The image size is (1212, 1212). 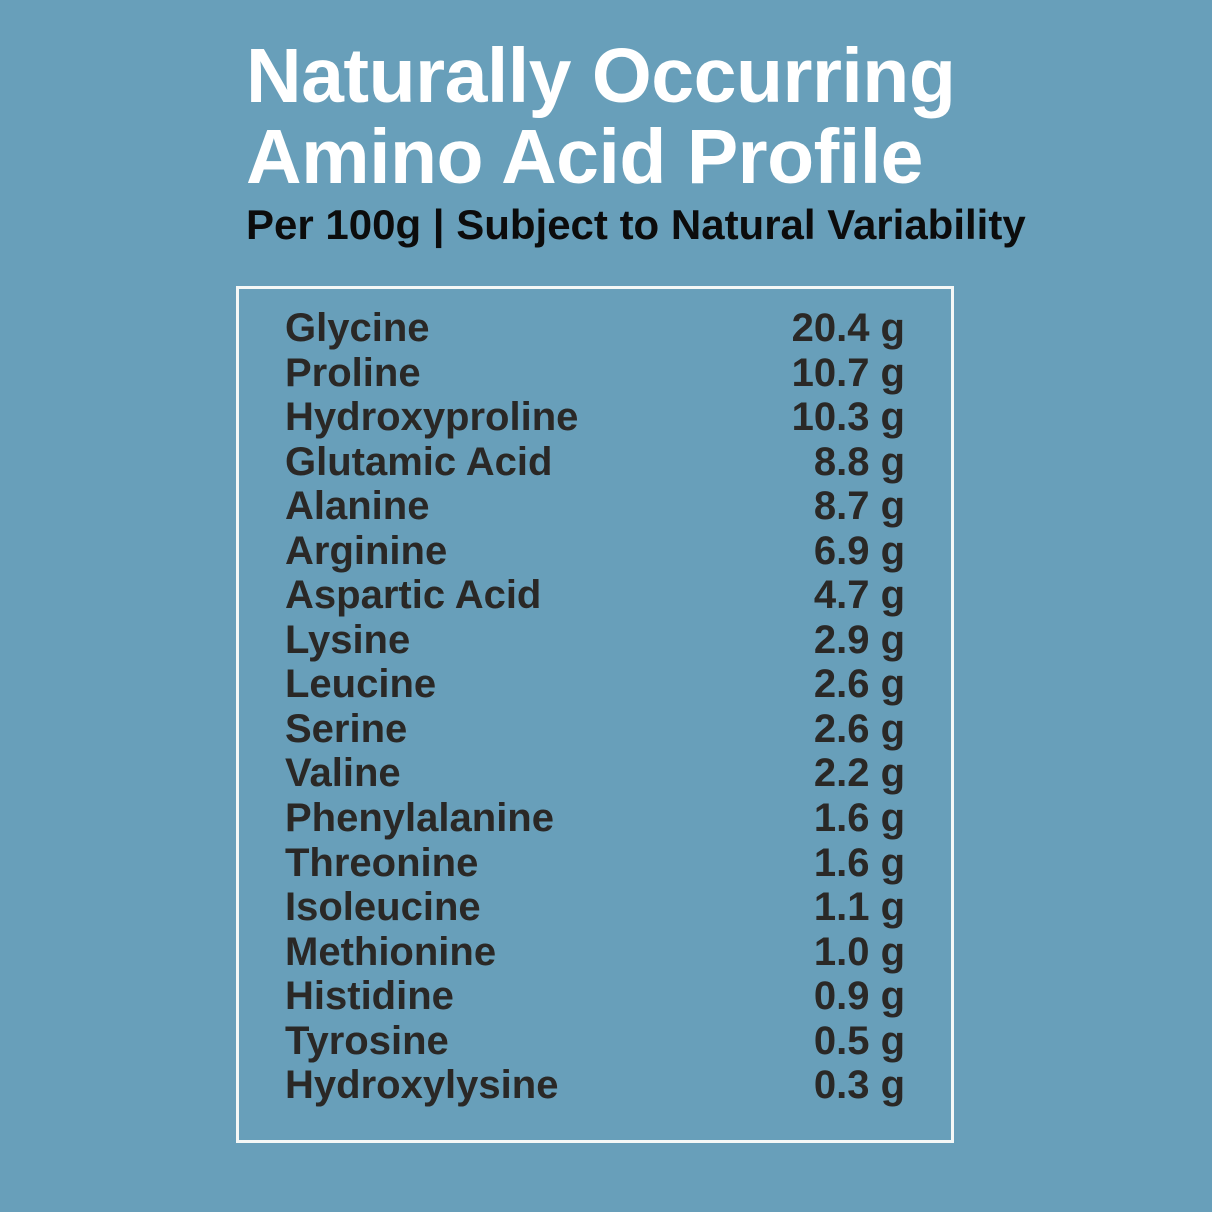 What do you see at coordinates (859, 907) in the screenshot?
I see `amino-value: 1.1 g` at bounding box center [859, 907].